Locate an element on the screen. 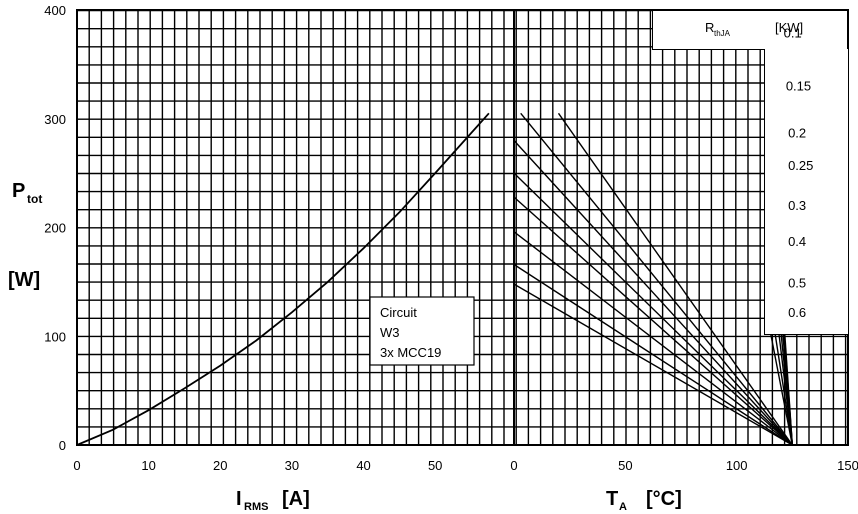 The height and width of the screenshot is (514, 858). right-x-axis-title-main: T is located at coordinates (612, 499).